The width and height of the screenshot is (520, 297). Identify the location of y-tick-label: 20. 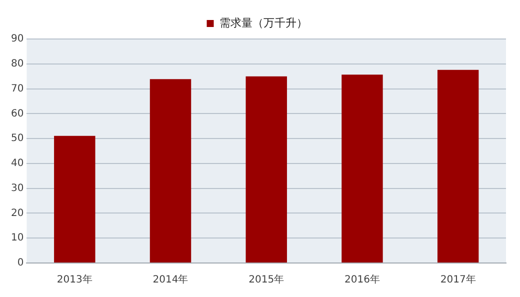
(17, 213).